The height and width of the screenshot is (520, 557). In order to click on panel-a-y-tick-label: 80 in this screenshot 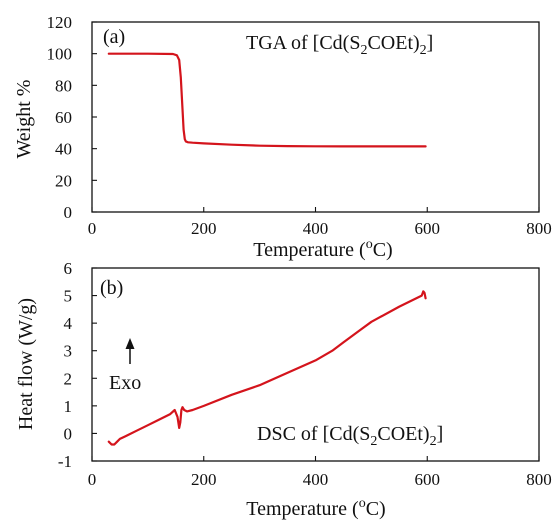, I will do `click(63, 85)`.